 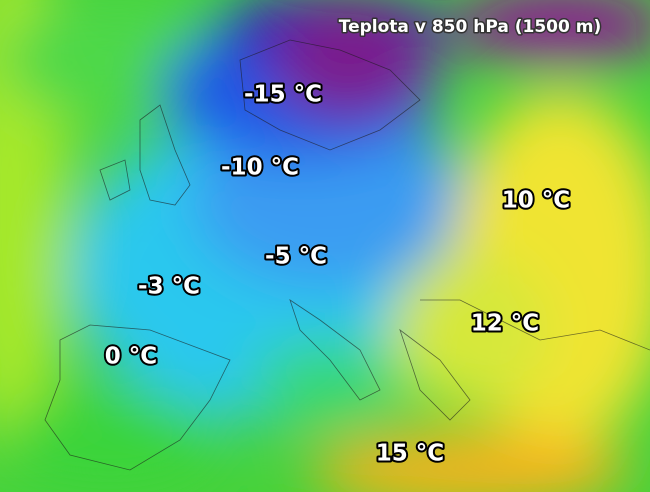 I want to click on temperature-label: 0 °C, so click(x=131, y=357).